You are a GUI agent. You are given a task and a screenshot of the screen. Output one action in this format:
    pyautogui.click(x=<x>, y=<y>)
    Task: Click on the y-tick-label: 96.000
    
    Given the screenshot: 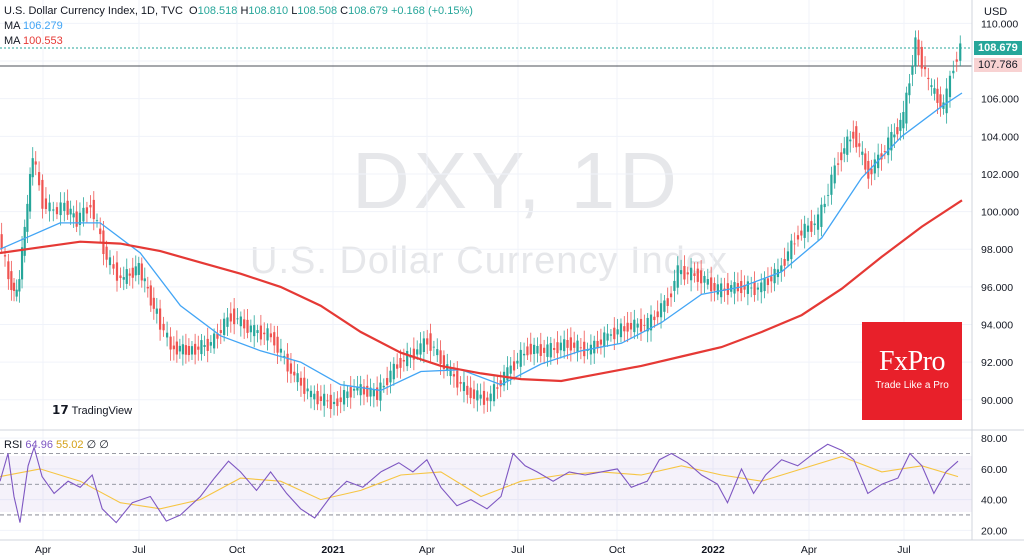 What is the action you would take?
    pyautogui.click(x=997, y=288)
    